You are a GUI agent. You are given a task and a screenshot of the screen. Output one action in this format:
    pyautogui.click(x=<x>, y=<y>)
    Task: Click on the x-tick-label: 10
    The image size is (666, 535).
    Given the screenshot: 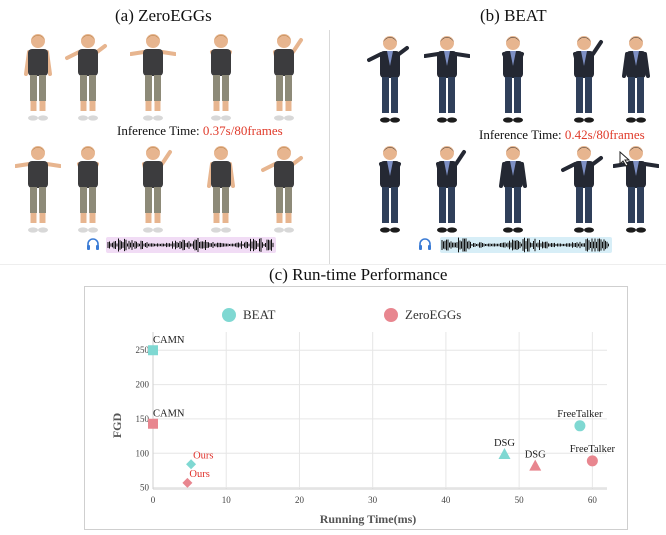 What is the action you would take?
    pyautogui.click(x=227, y=500)
    